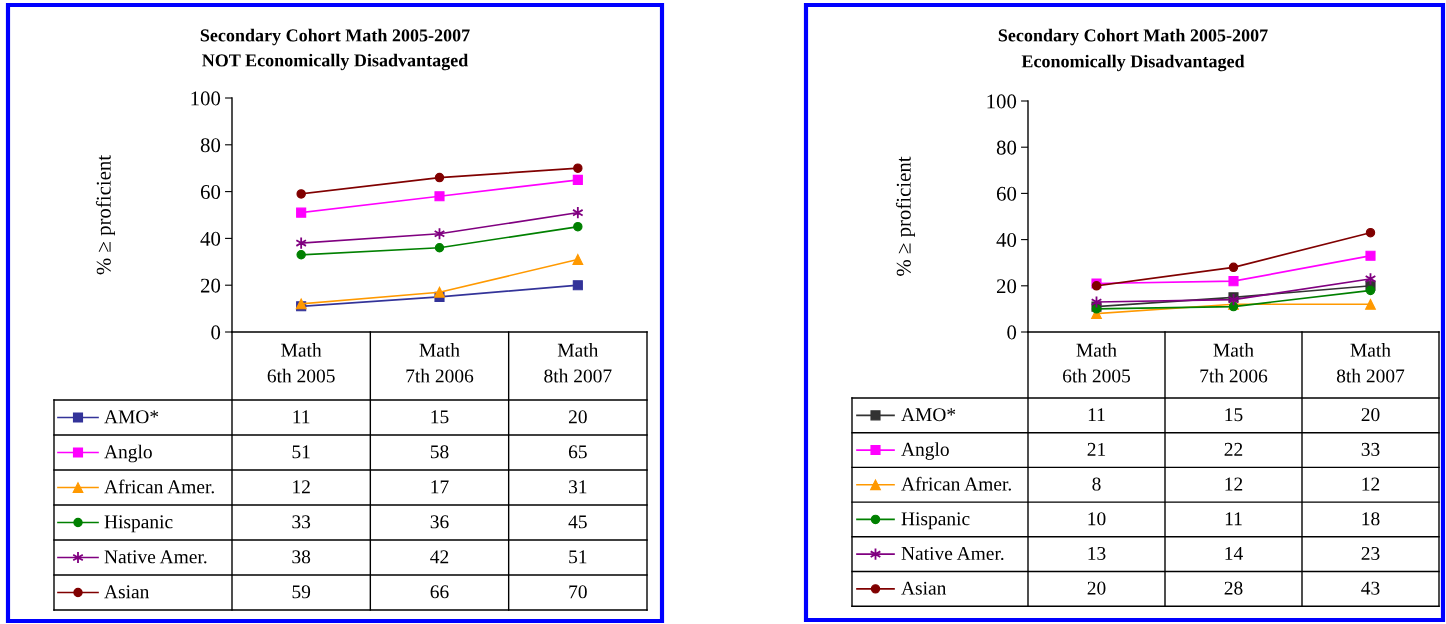 This screenshot has width=1446, height=624. Describe the element at coordinates (439, 592) in the screenshot. I see `data-label: 66` at that location.